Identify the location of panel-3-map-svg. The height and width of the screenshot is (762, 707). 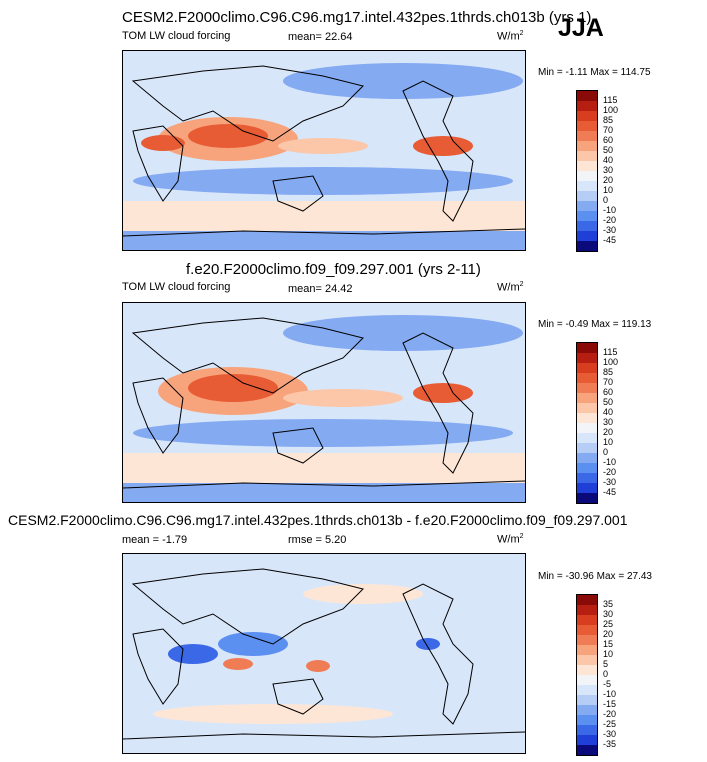
(324, 653).